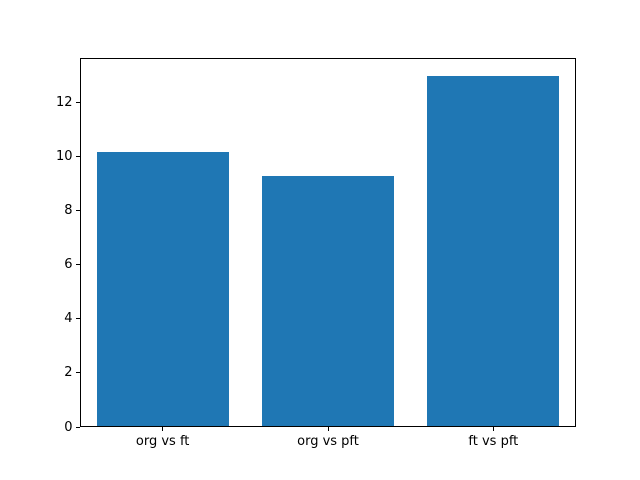 The image size is (640, 480). Describe the element at coordinates (328, 300) in the screenshot. I see `bar-org-vs-pft` at that location.